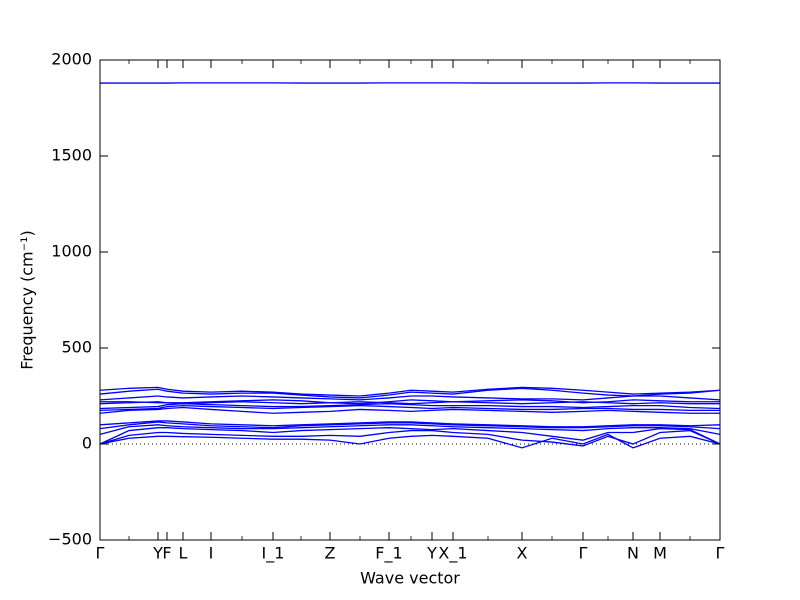 Image resolution: width=800 pixels, height=600 pixels. I want to click on y-tick-label: 0, so click(87, 443).